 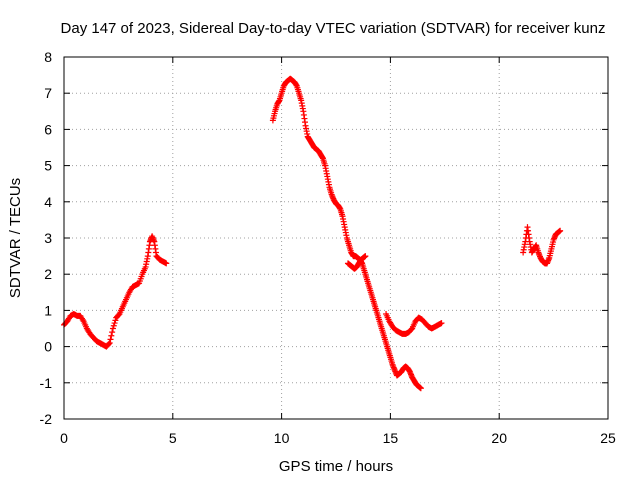 What do you see at coordinates (338, 438) in the screenshot?
I see `x-tick-labels: 0 5 10 15 20 25` at bounding box center [338, 438].